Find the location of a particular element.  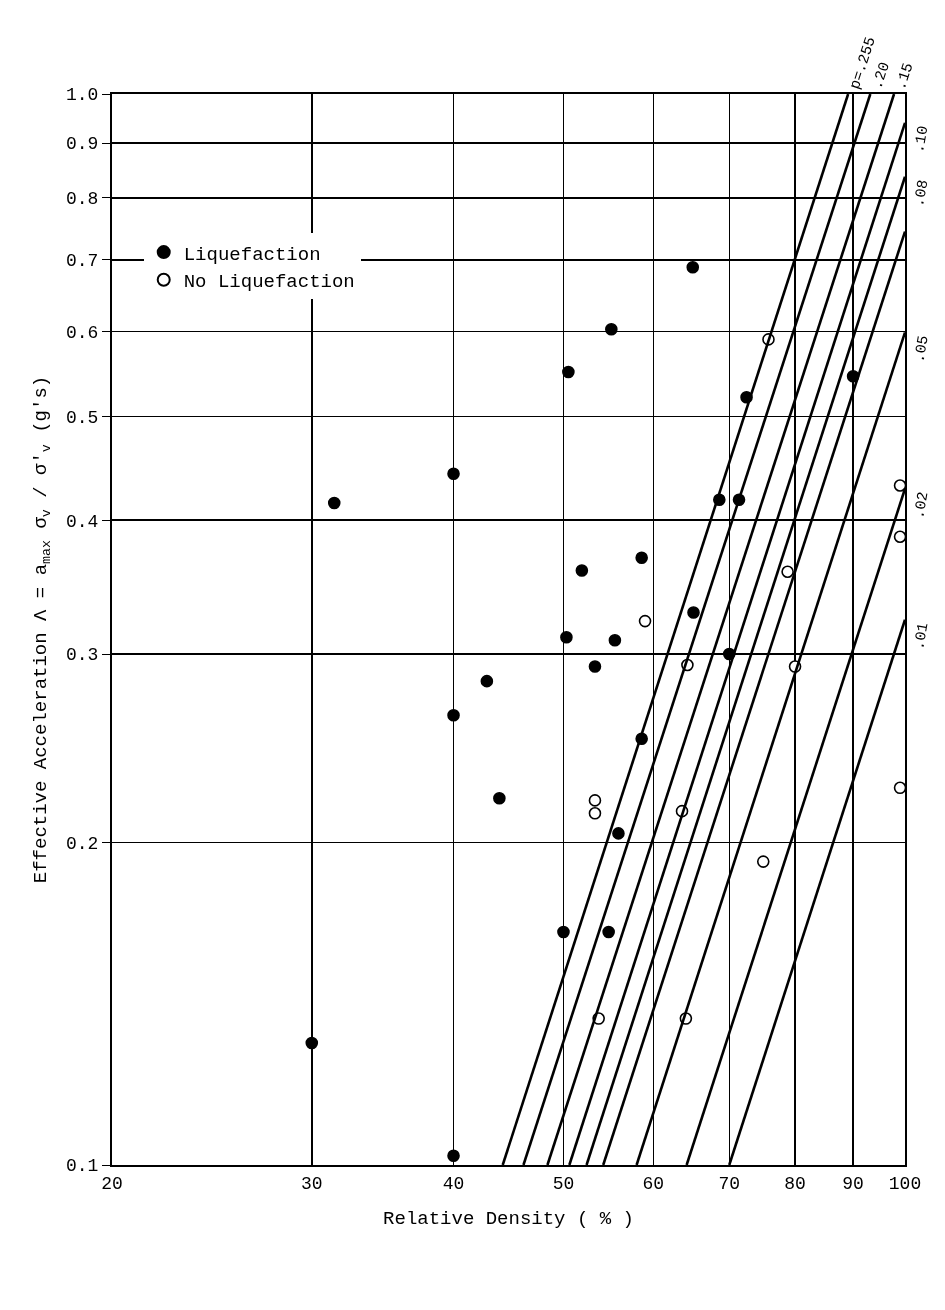

x-axis-title: Relative Density ( % ) is located at coordinates (508, 1218).